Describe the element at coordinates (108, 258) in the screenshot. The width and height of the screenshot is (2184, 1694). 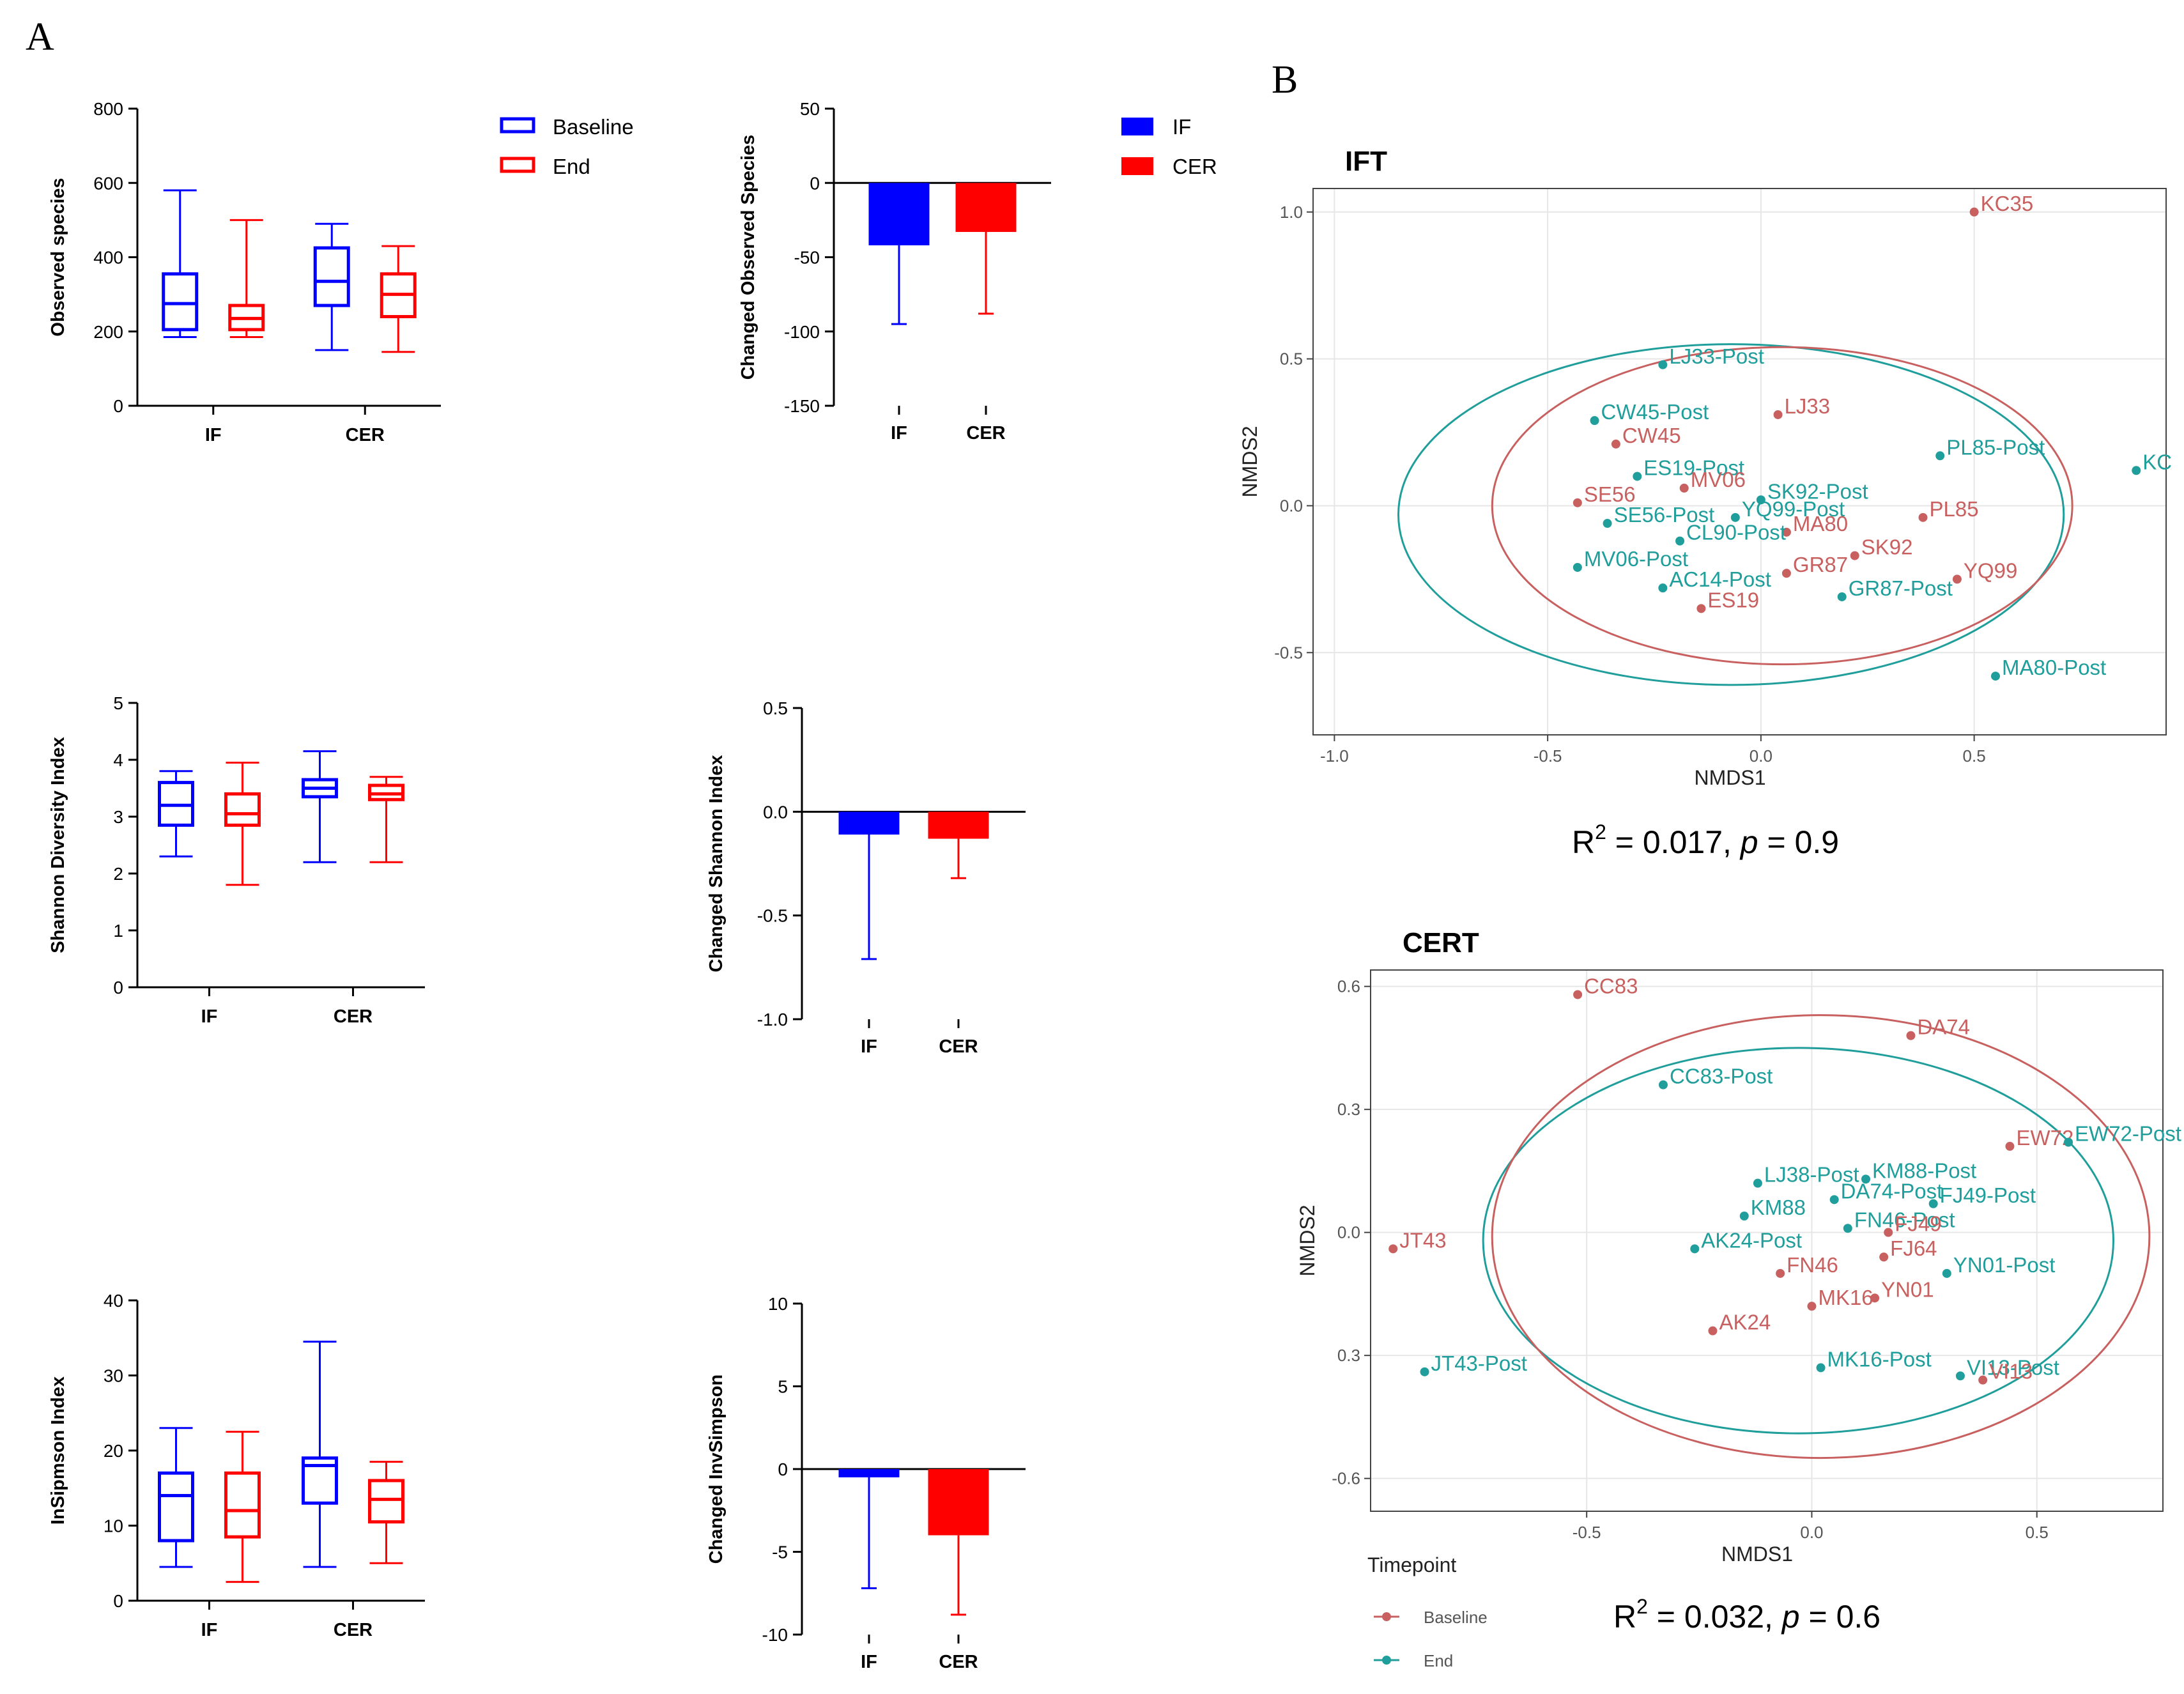
I see `y-tick-label: 400` at that location.